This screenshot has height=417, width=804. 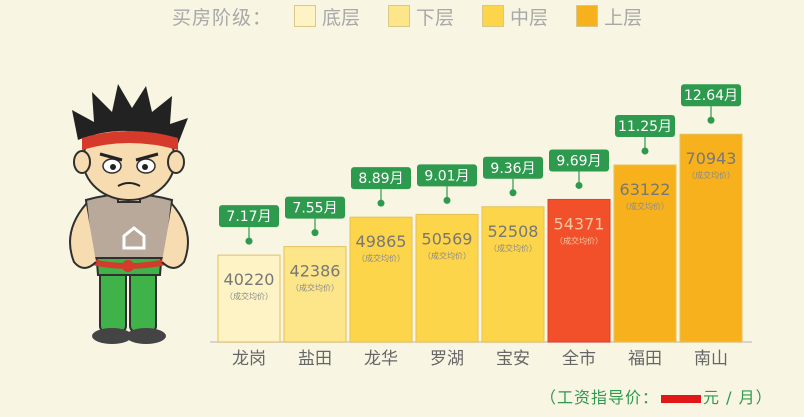 I want to click on month-label-4: 9.36月, so click(x=512, y=169).